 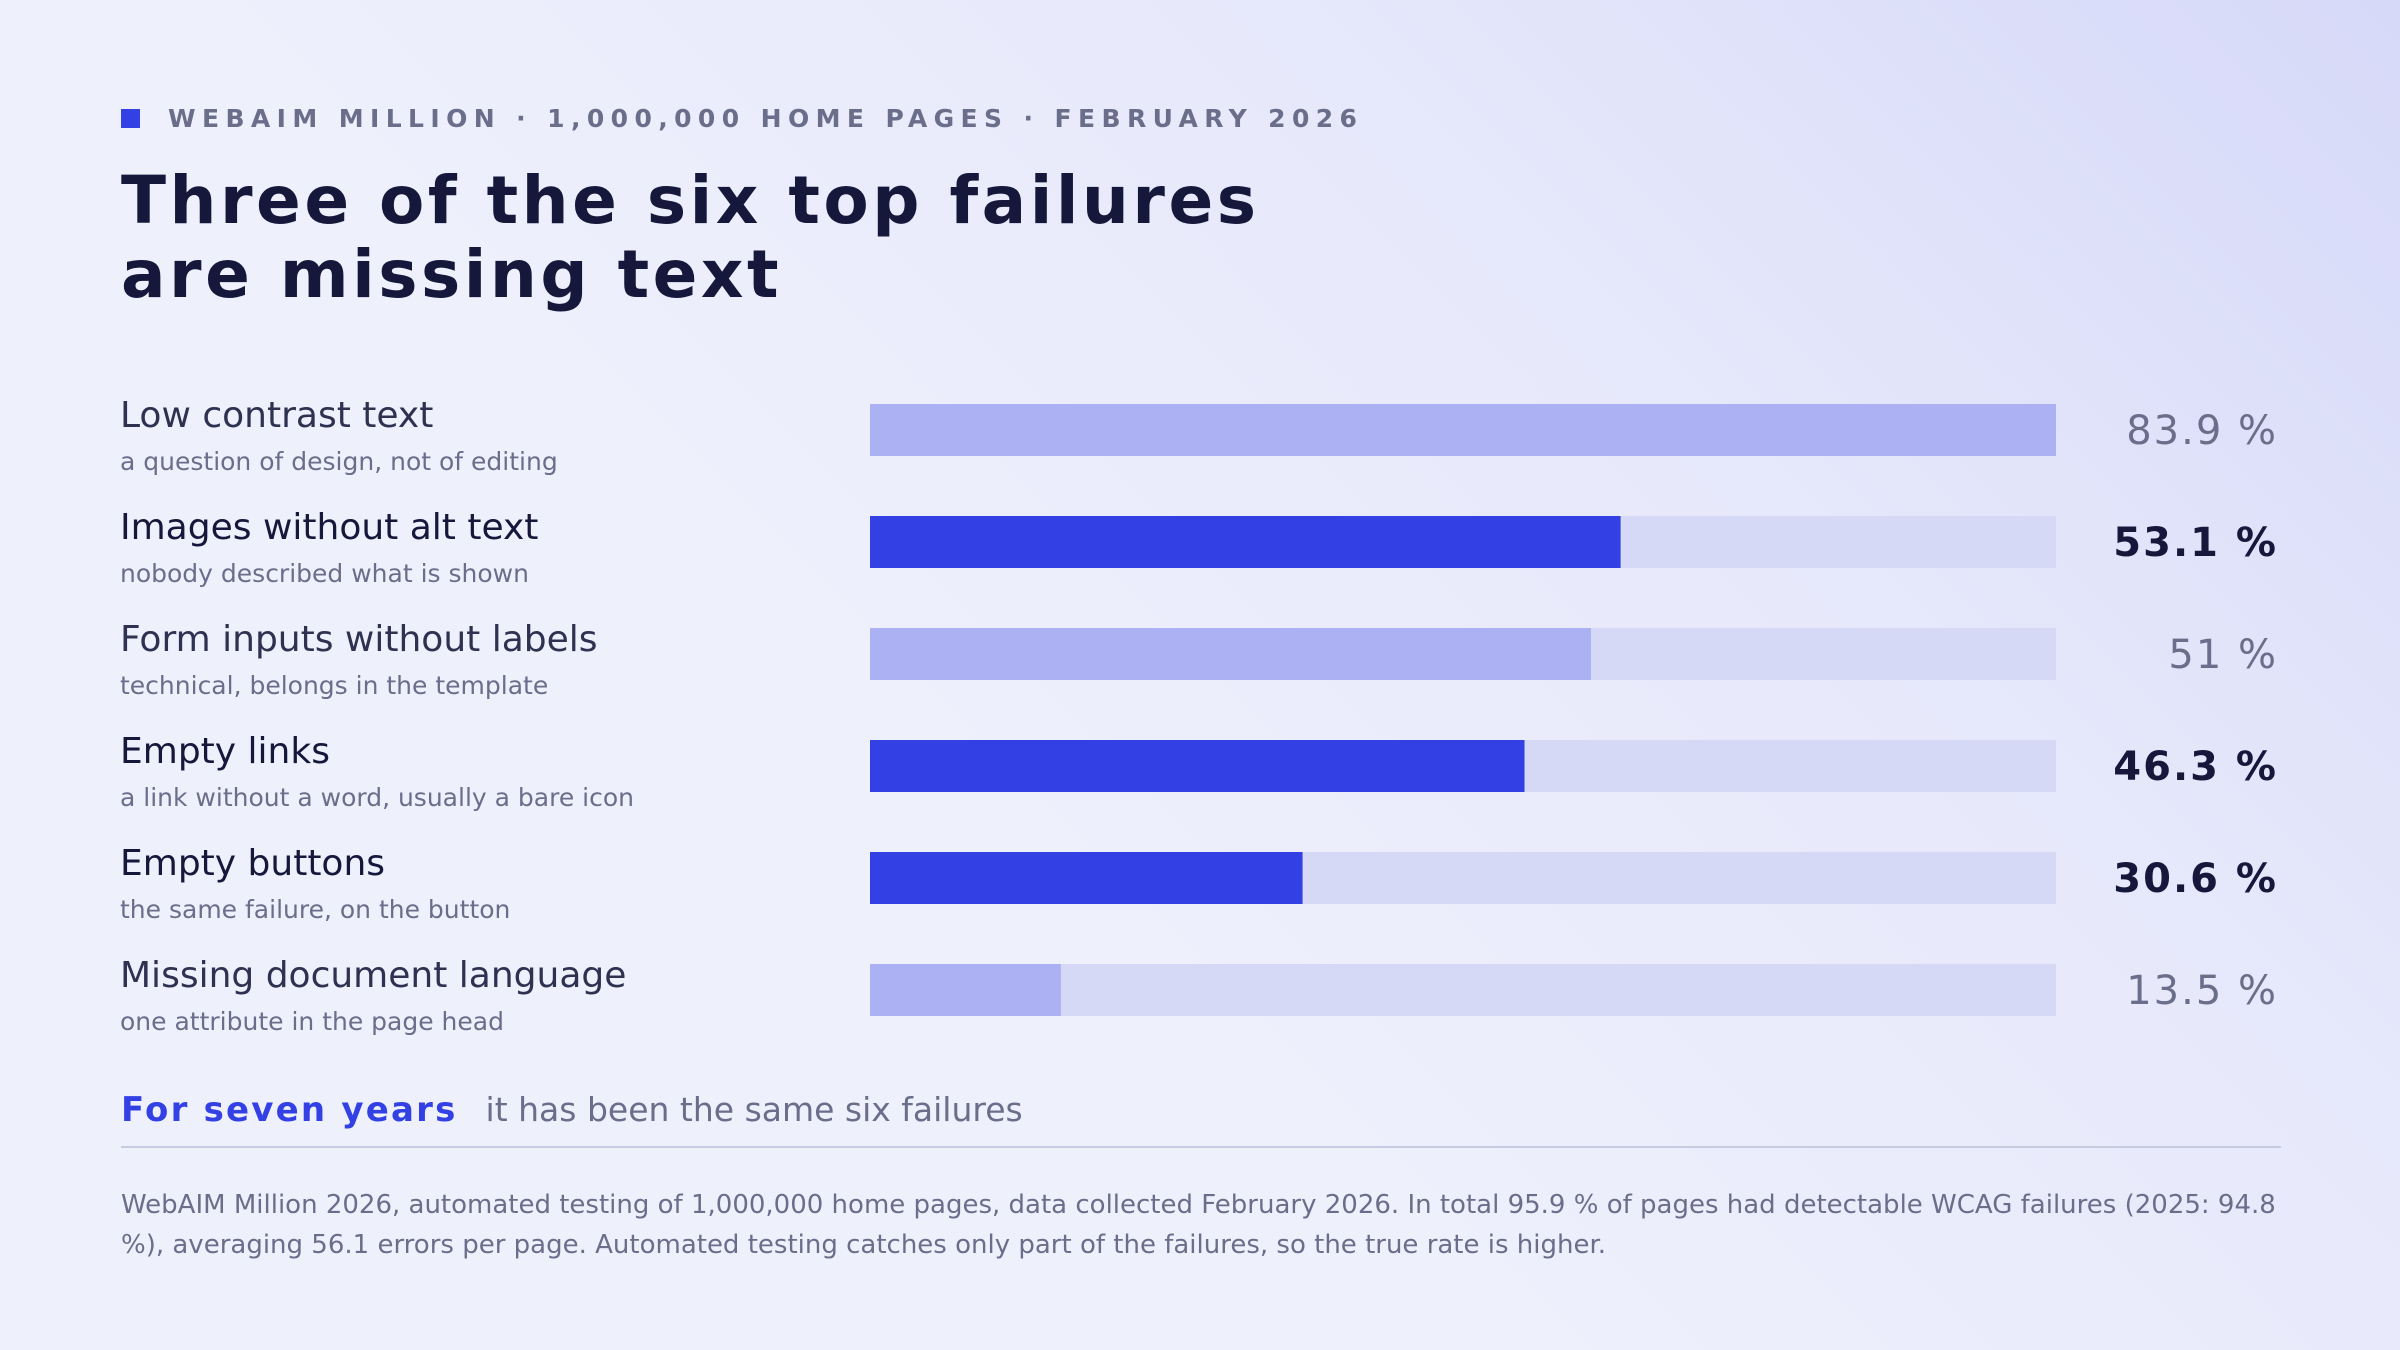 I want to click on category-subtitle: a question of design, not of editing, so click(x=339, y=461).